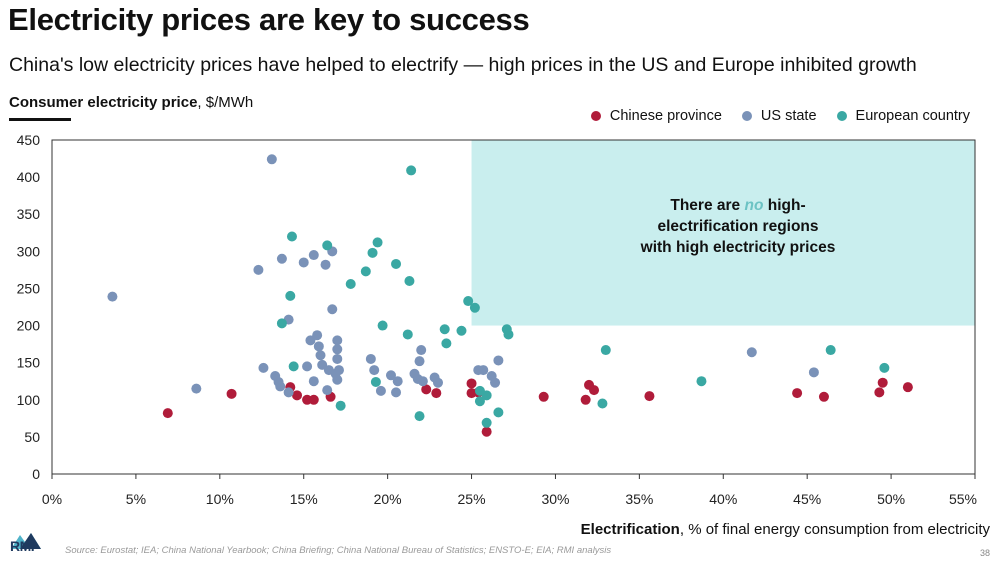  Describe the element at coordinates (388, 499) in the screenshot. I see `x-tick-label: 20%` at that location.